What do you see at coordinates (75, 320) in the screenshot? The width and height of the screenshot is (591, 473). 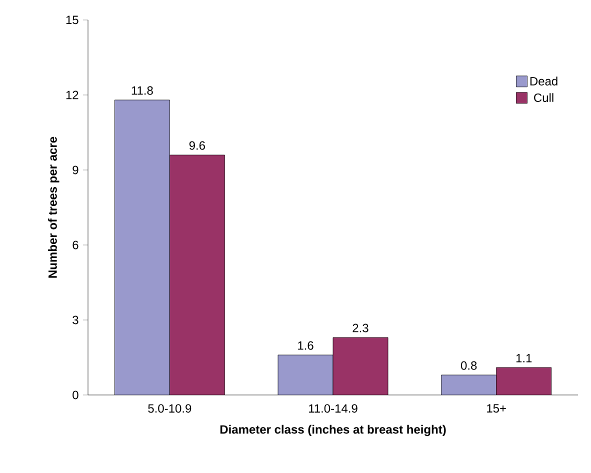 I see `y-tick-label: 3` at bounding box center [75, 320].